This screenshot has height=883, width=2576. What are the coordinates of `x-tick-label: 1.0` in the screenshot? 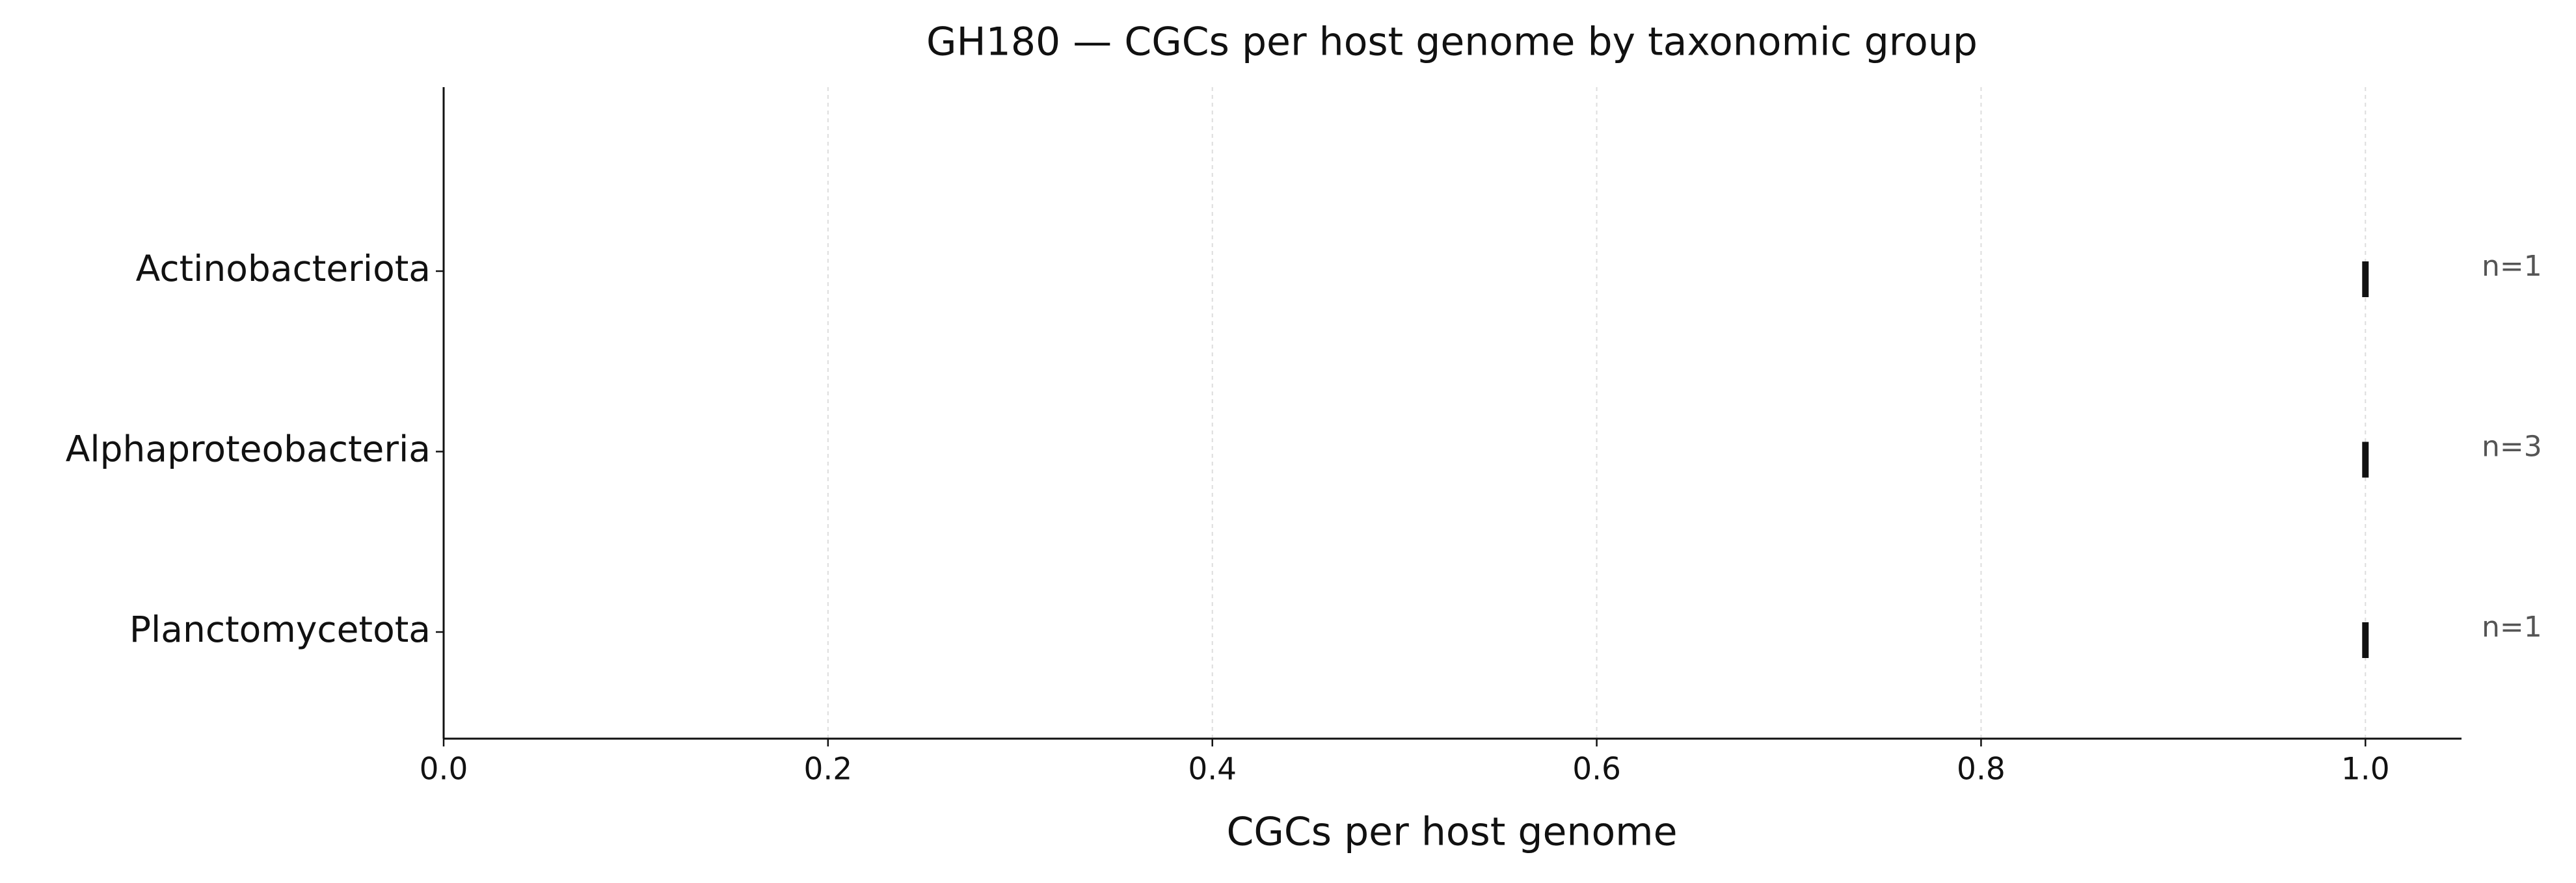 It's located at (2365, 769).